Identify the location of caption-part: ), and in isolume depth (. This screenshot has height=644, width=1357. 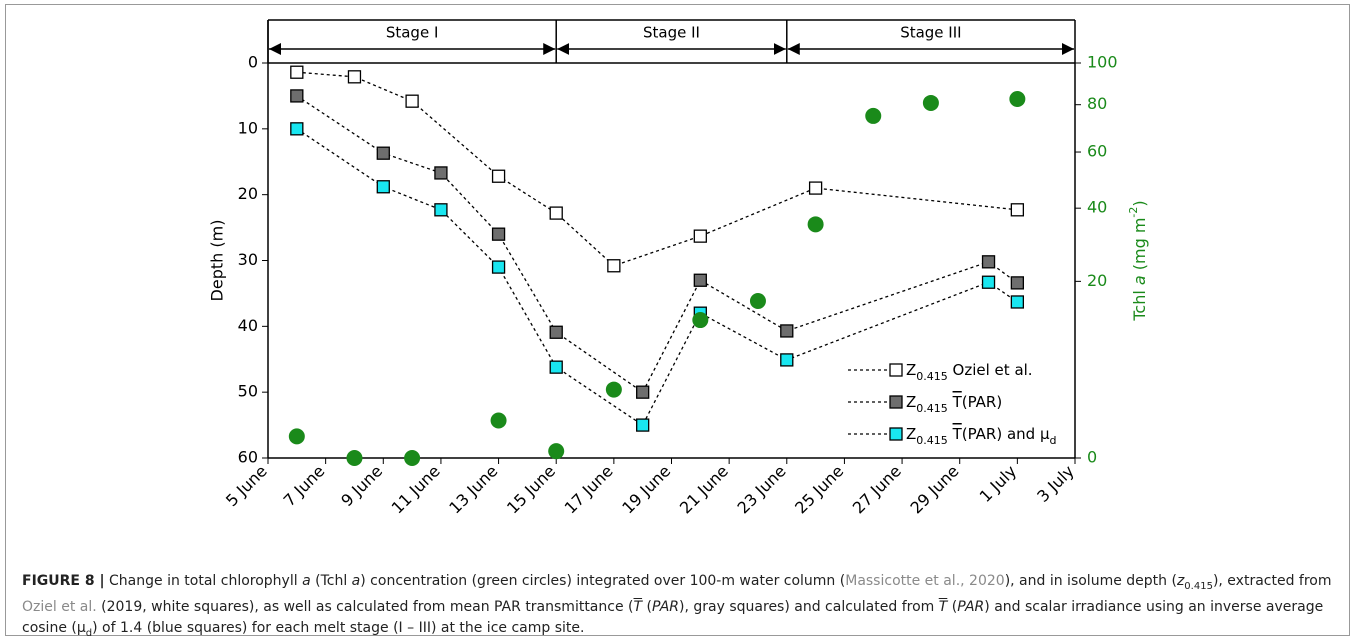
(1090, 581).